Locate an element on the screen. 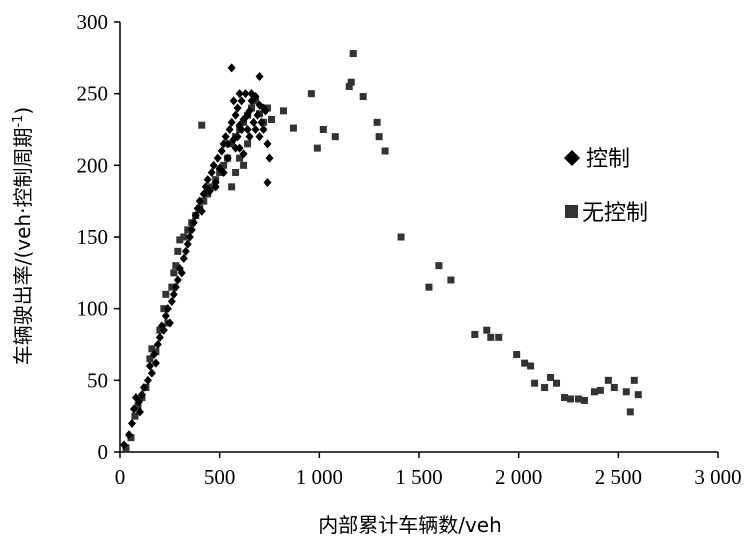  y-tick-label: 0 is located at coordinates (103, 452).